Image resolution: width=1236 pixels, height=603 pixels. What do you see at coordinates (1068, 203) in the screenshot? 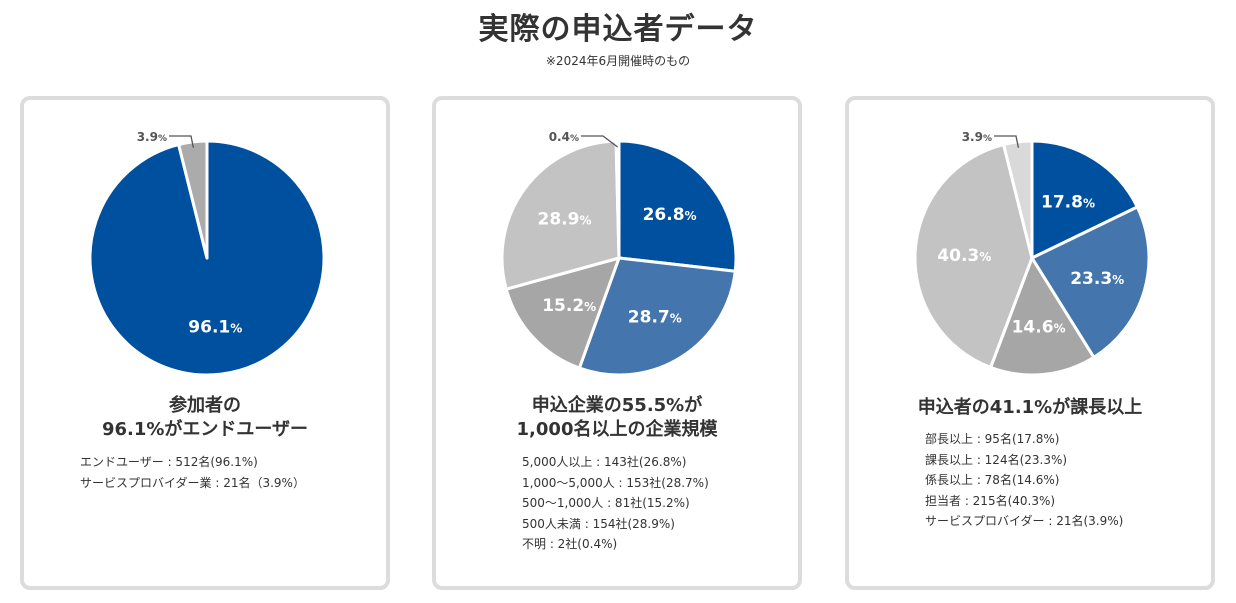
I see `slice-label: 17.8%` at bounding box center [1068, 203].